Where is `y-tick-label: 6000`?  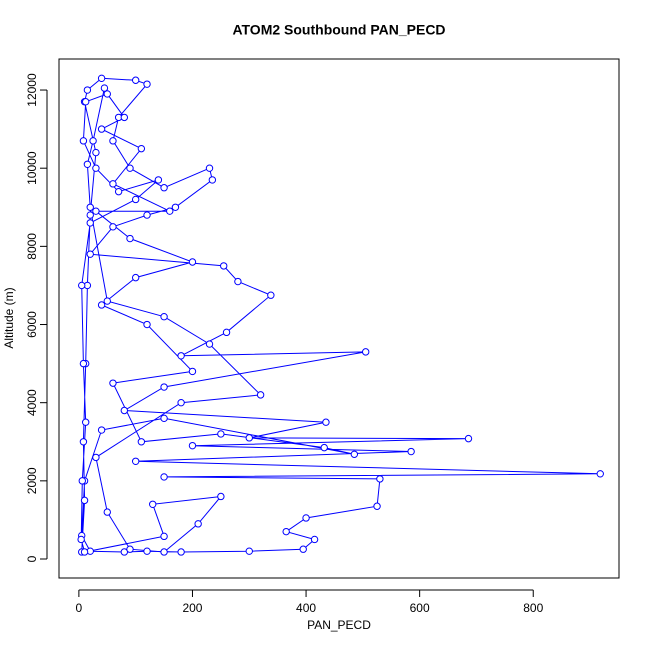 y-tick-label: 6000 is located at coordinates (32, 324).